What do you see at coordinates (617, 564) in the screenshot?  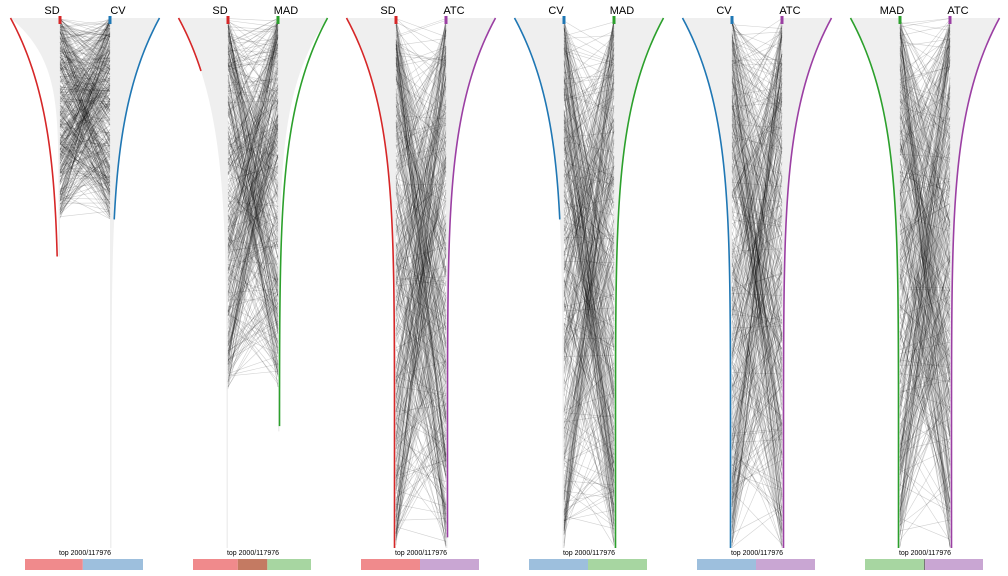 I see `bar-segment-mad` at bounding box center [617, 564].